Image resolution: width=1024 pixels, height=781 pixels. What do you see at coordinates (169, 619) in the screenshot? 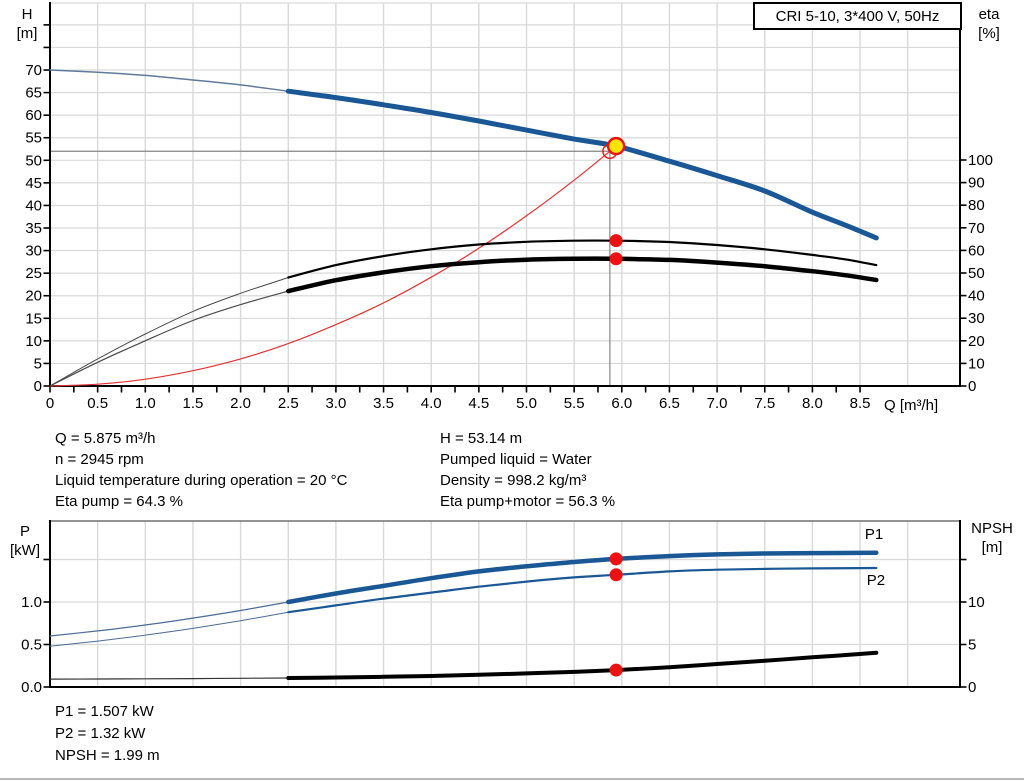
I see `curve-P1-thin` at bounding box center [169, 619].